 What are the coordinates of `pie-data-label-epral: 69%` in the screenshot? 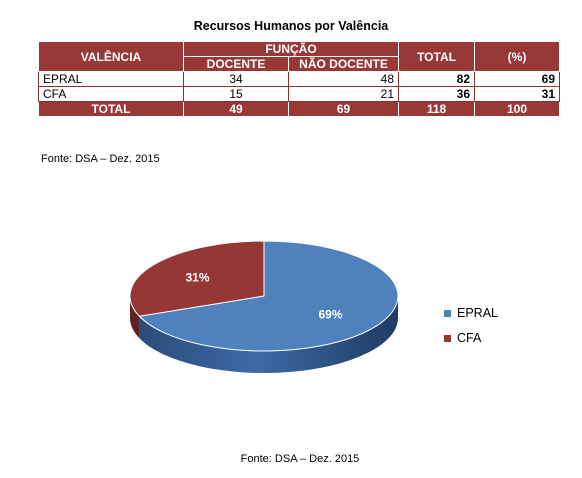 It's located at (330, 315).